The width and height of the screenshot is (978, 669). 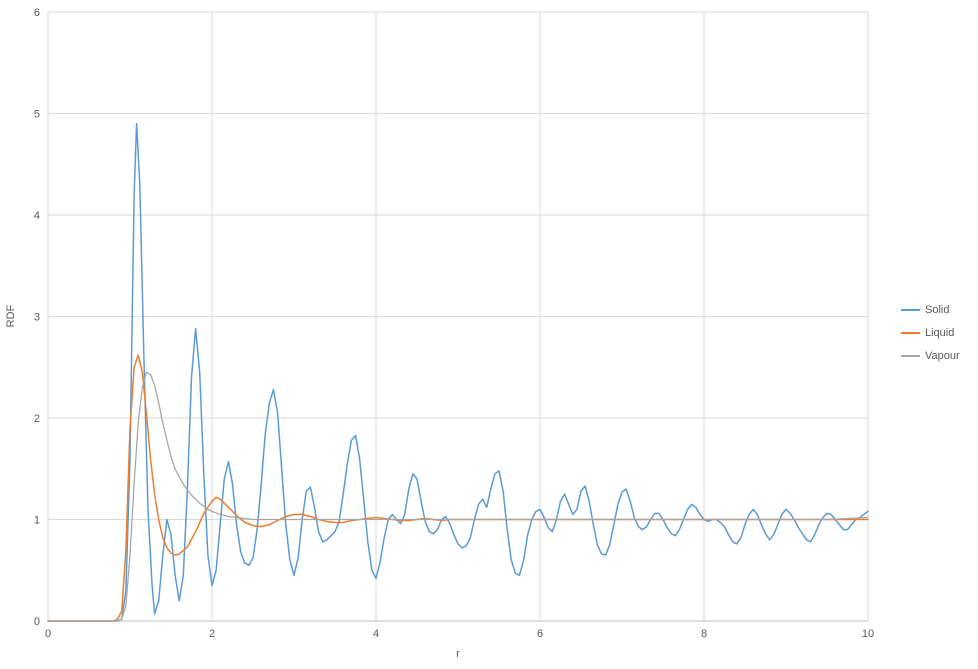 I want to click on x-tick-label: 4, so click(x=376, y=634).